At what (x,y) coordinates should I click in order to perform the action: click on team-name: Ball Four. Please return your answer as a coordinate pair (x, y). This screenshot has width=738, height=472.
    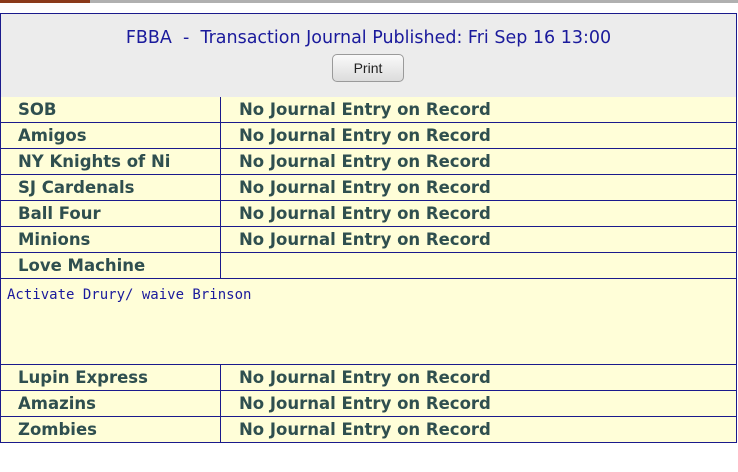
    Looking at the image, I should click on (59, 213).